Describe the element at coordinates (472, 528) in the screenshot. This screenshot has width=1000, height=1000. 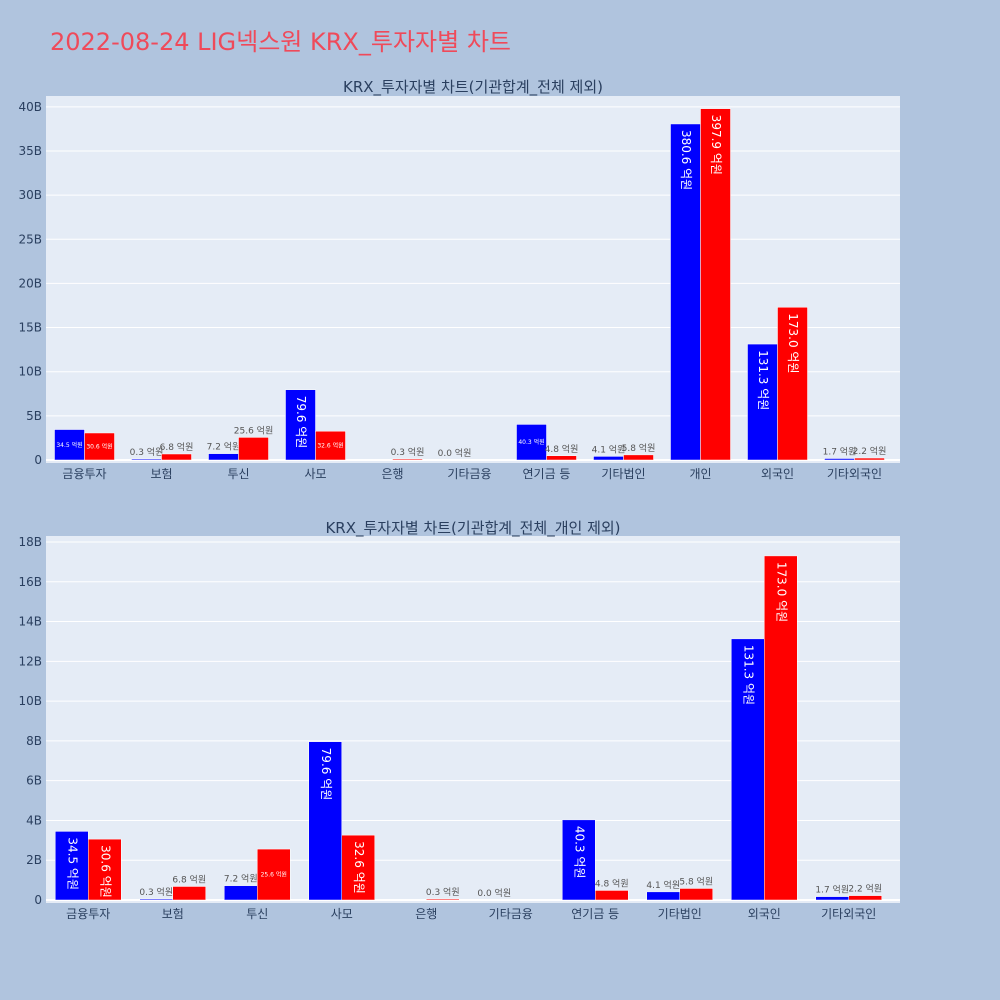
I see `chart-title: KRX_투자자별 차트(기관합계_전체_개인 제외)` at that location.